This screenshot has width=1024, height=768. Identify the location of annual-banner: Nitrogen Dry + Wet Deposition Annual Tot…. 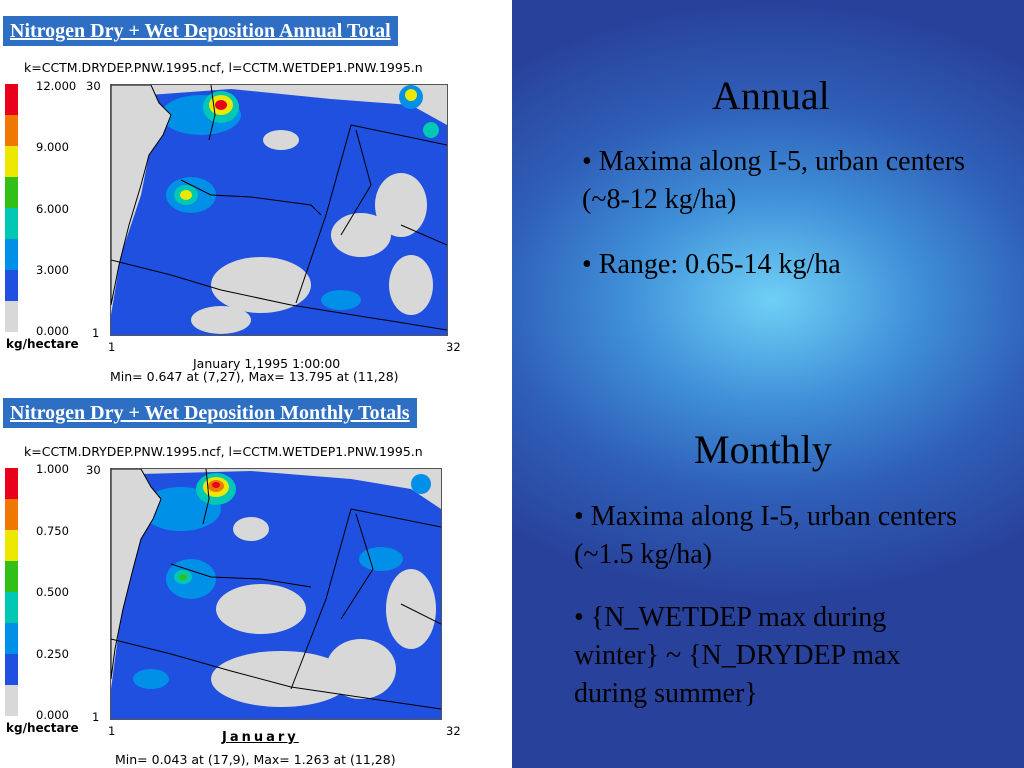
(200, 31).